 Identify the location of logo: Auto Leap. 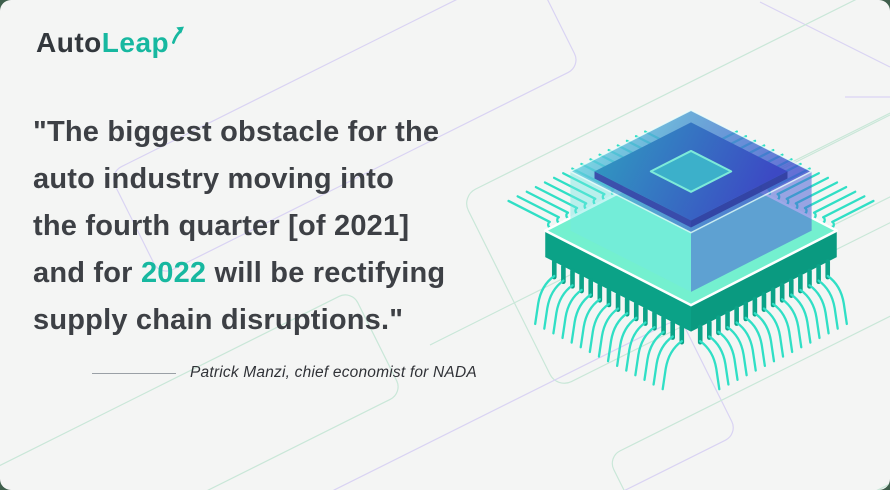
(110, 42).